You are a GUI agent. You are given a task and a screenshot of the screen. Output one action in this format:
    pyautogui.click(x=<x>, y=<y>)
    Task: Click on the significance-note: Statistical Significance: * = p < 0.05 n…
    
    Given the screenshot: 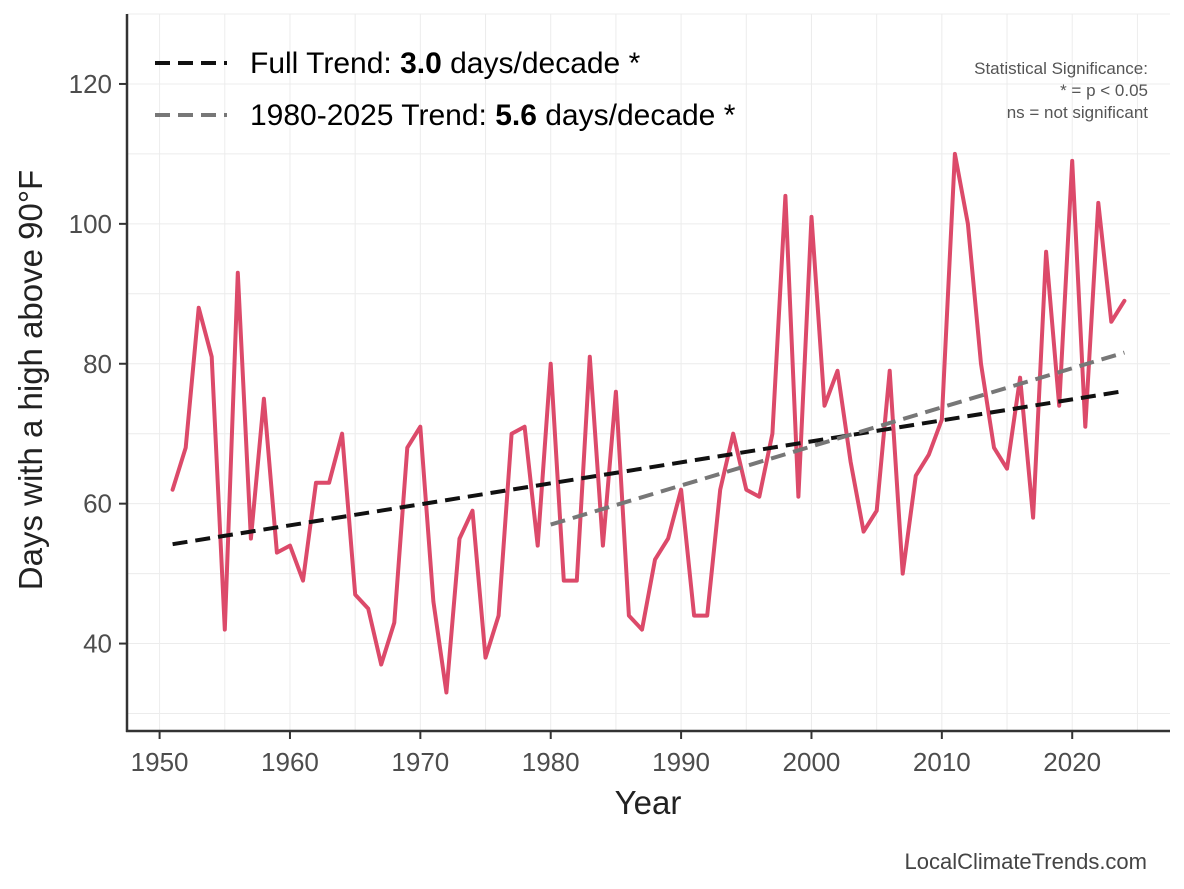 What is the action you would take?
    pyautogui.click(x=1061, y=90)
    